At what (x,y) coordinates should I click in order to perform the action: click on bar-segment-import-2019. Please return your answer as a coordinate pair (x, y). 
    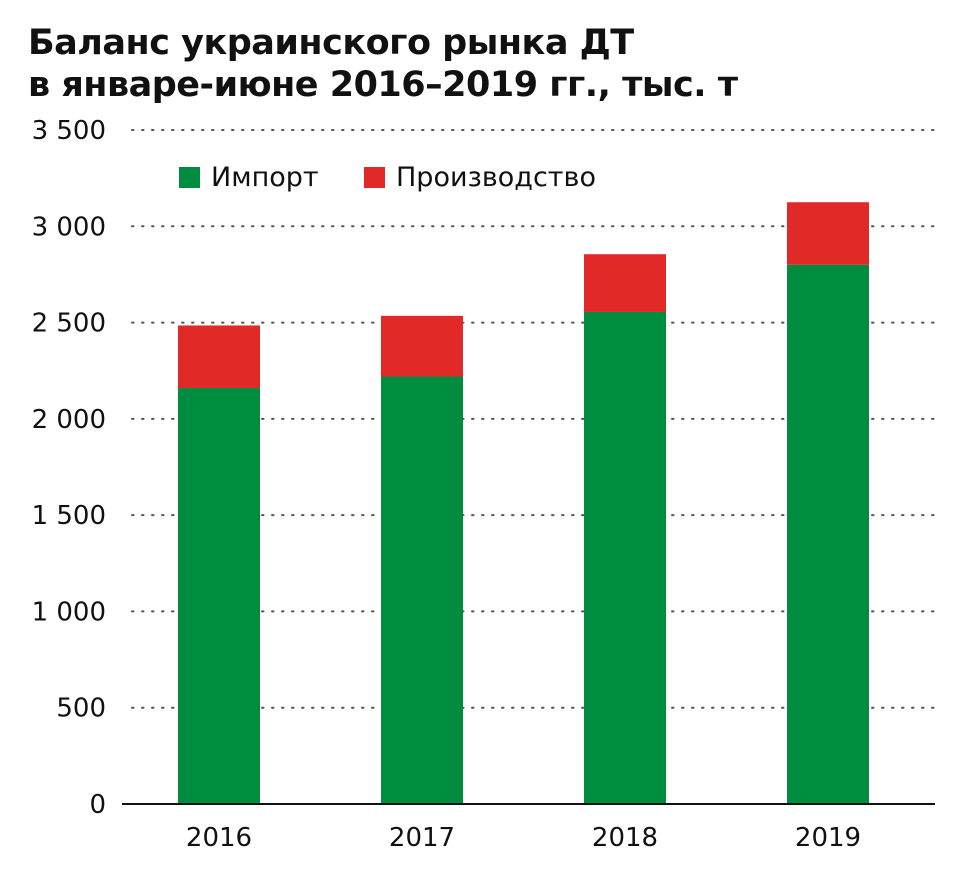
    Looking at the image, I should click on (828, 534).